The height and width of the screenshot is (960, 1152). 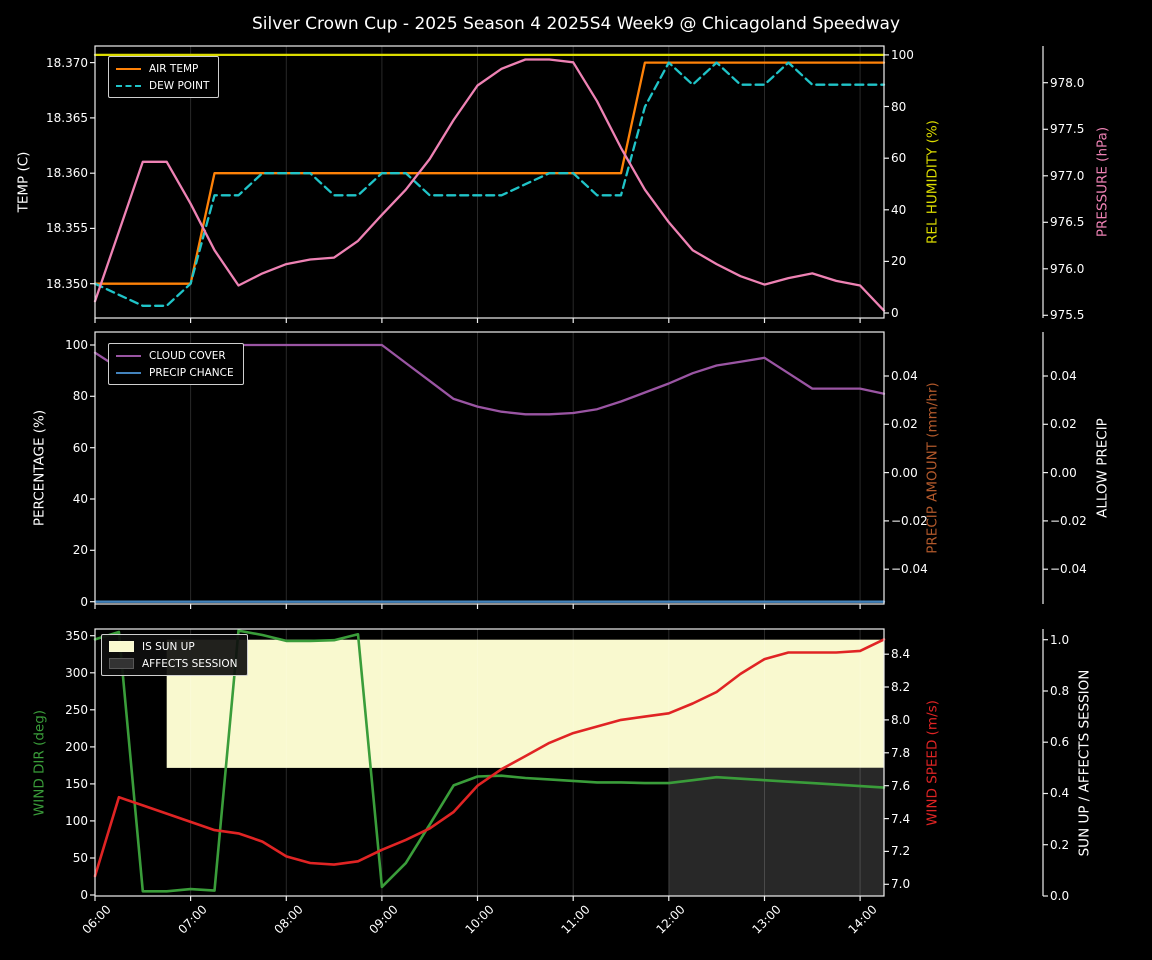 What do you see at coordinates (23, 182) in the screenshot?
I see `axis-label-left: TEMP (C)` at bounding box center [23, 182].